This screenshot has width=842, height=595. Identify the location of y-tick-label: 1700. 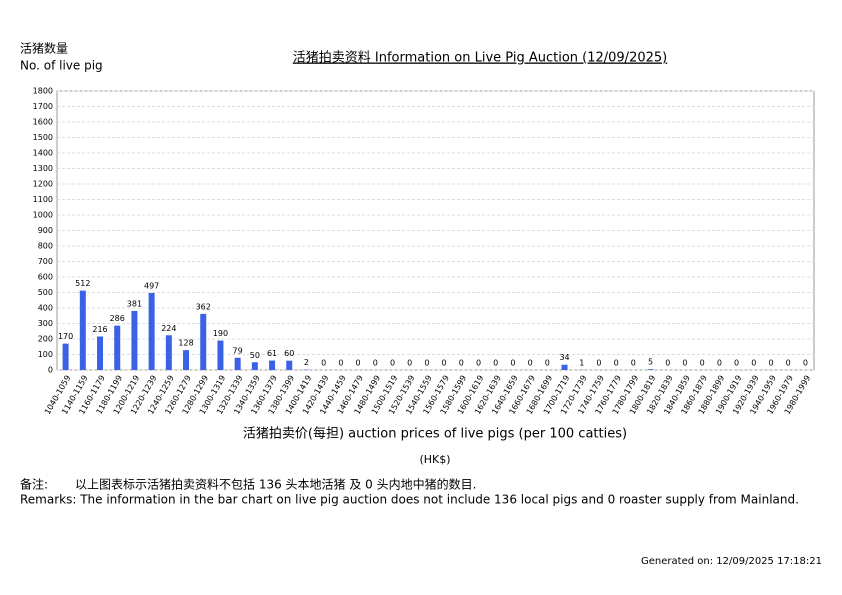
(43, 106).